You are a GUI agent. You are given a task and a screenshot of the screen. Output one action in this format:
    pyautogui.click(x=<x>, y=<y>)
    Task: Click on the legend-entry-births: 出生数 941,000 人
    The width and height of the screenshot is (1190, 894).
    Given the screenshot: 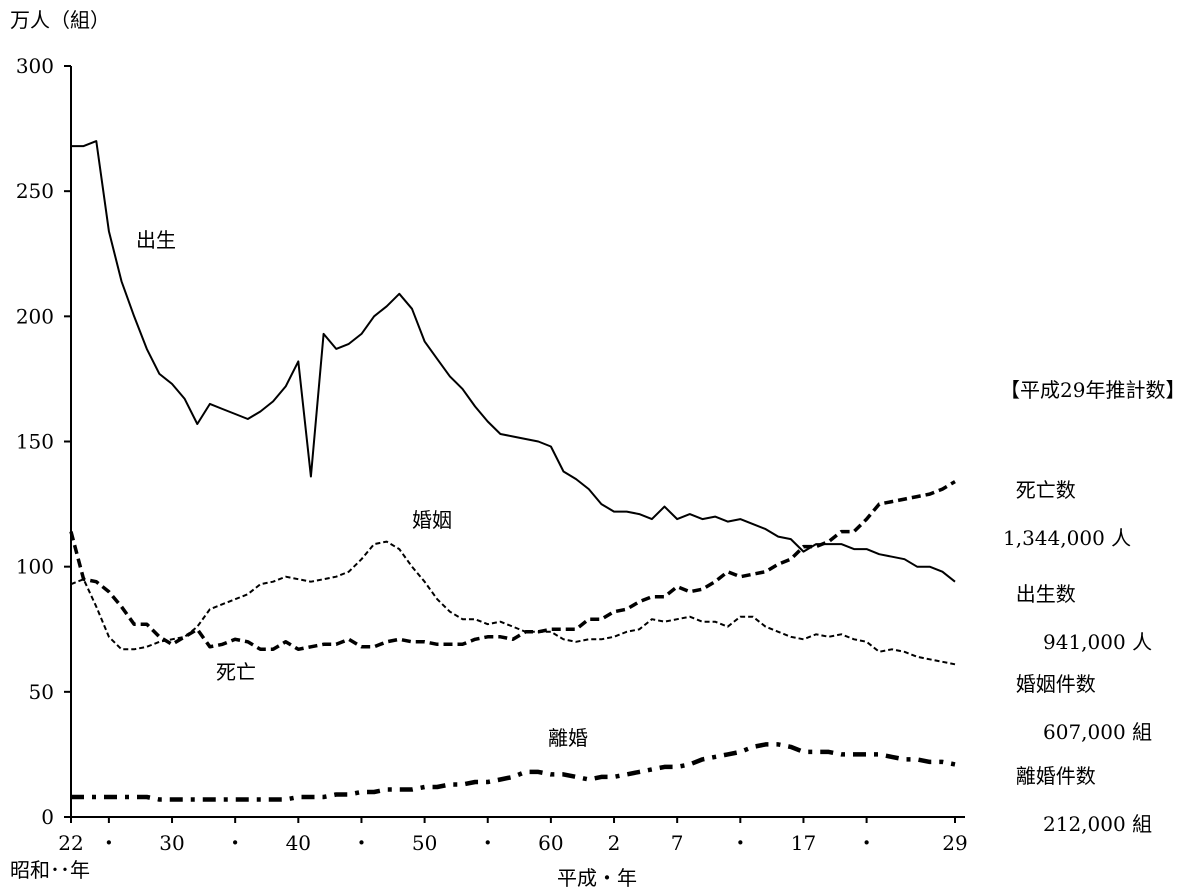 What is the action you would take?
    pyautogui.click(x=1077, y=618)
    